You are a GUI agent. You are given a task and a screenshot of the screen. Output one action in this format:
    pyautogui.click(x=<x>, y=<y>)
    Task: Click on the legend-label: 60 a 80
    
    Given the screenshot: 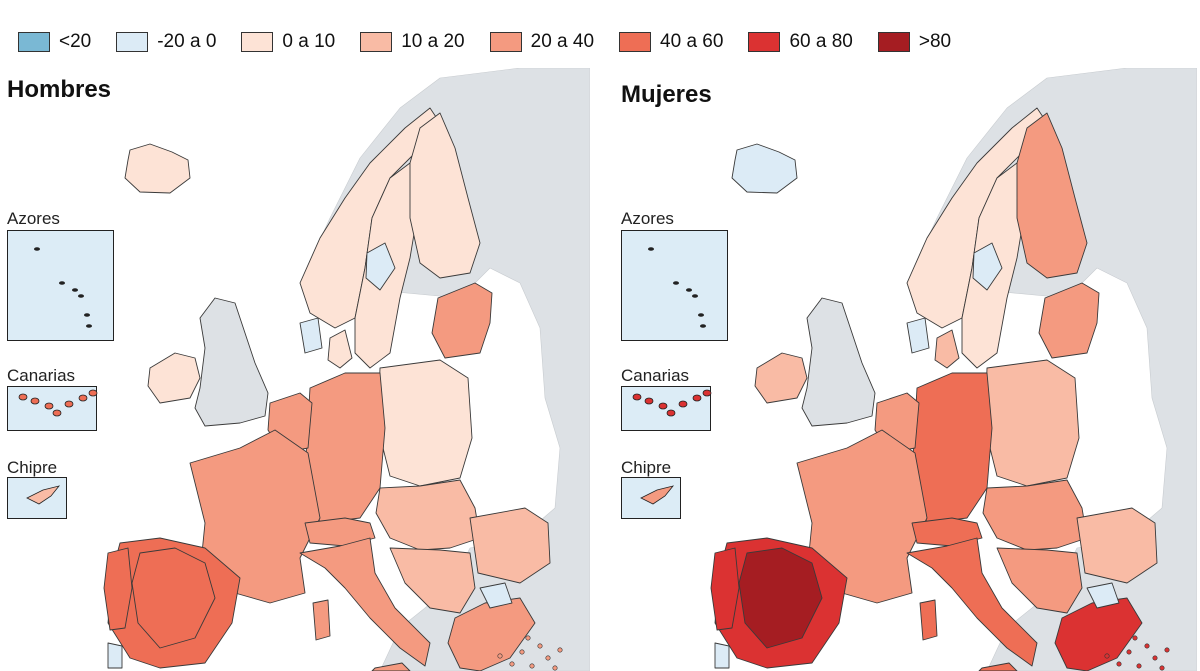 What is the action you would take?
    pyautogui.click(x=821, y=41)
    